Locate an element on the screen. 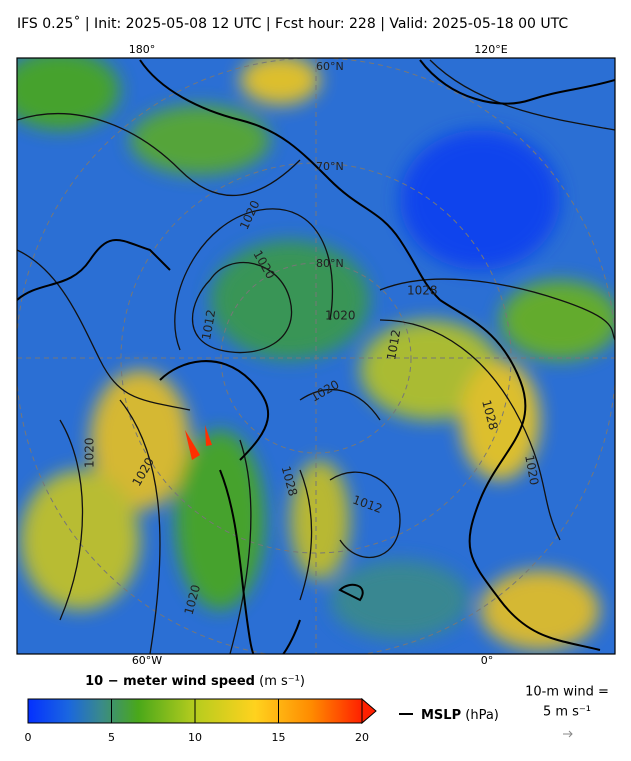 Image resolution: width=631 pixels, height=761 pixels. wind-ref-title: 10-m wind = is located at coordinates (567, 692).